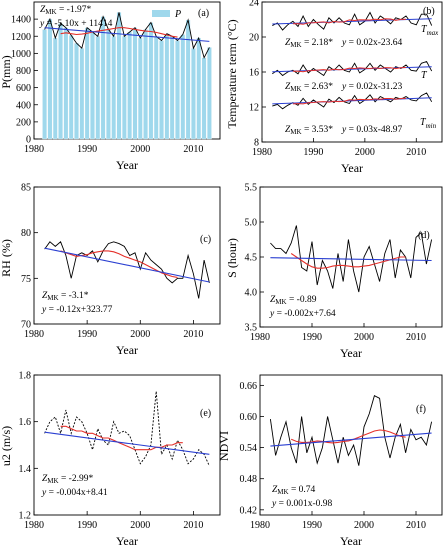  I want to click on series-line-T, so click(352, 68).